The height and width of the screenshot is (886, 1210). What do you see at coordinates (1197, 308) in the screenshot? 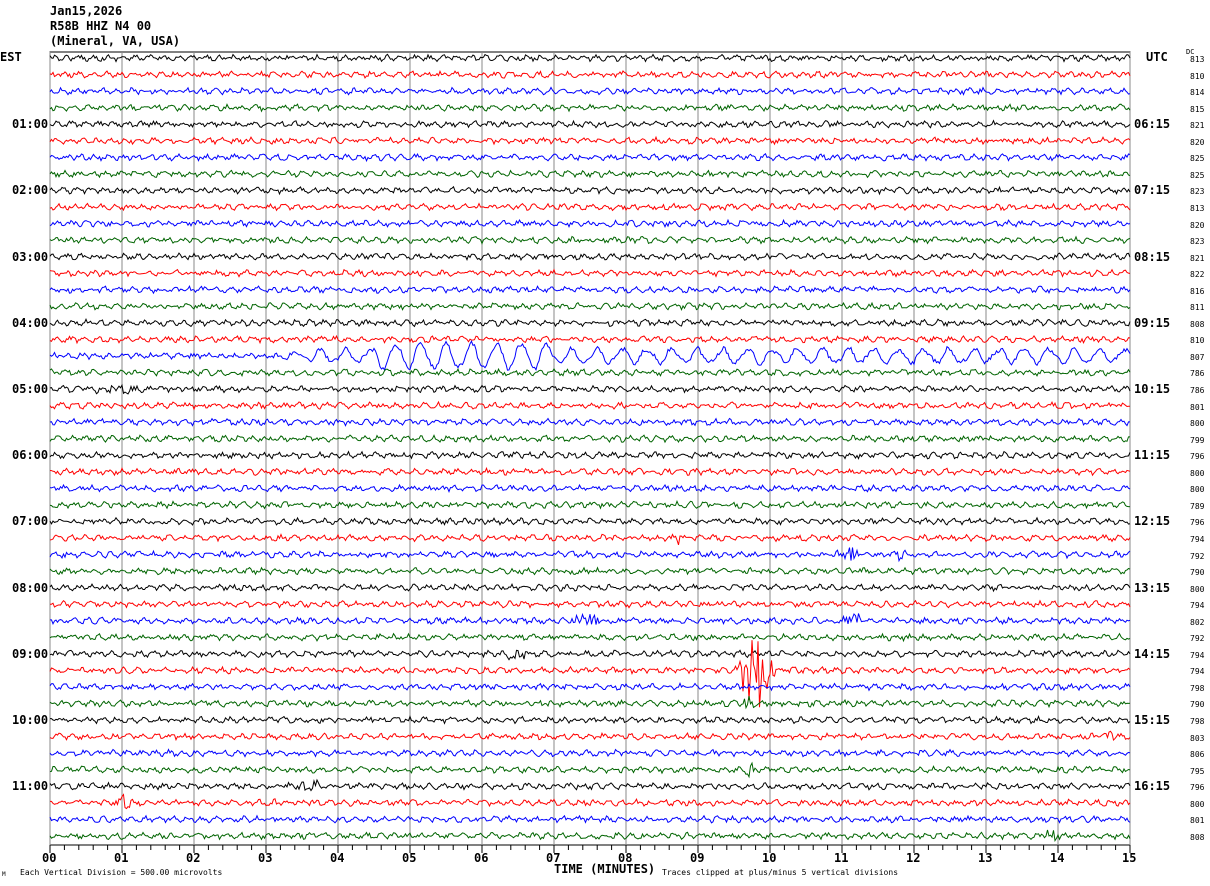
I see `dc-offset: 811` at bounding box center [1197, 308].